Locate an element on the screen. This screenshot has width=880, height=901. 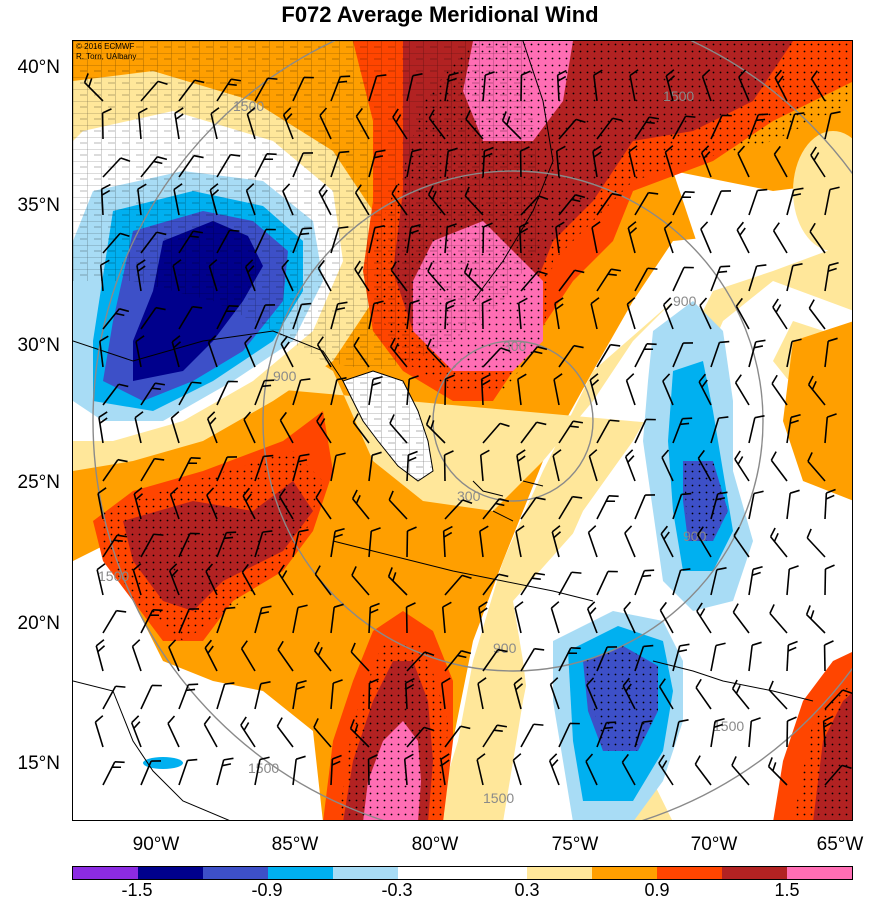
map-title: F072 Average Meridional Wind is located at coordinates (440, 15).